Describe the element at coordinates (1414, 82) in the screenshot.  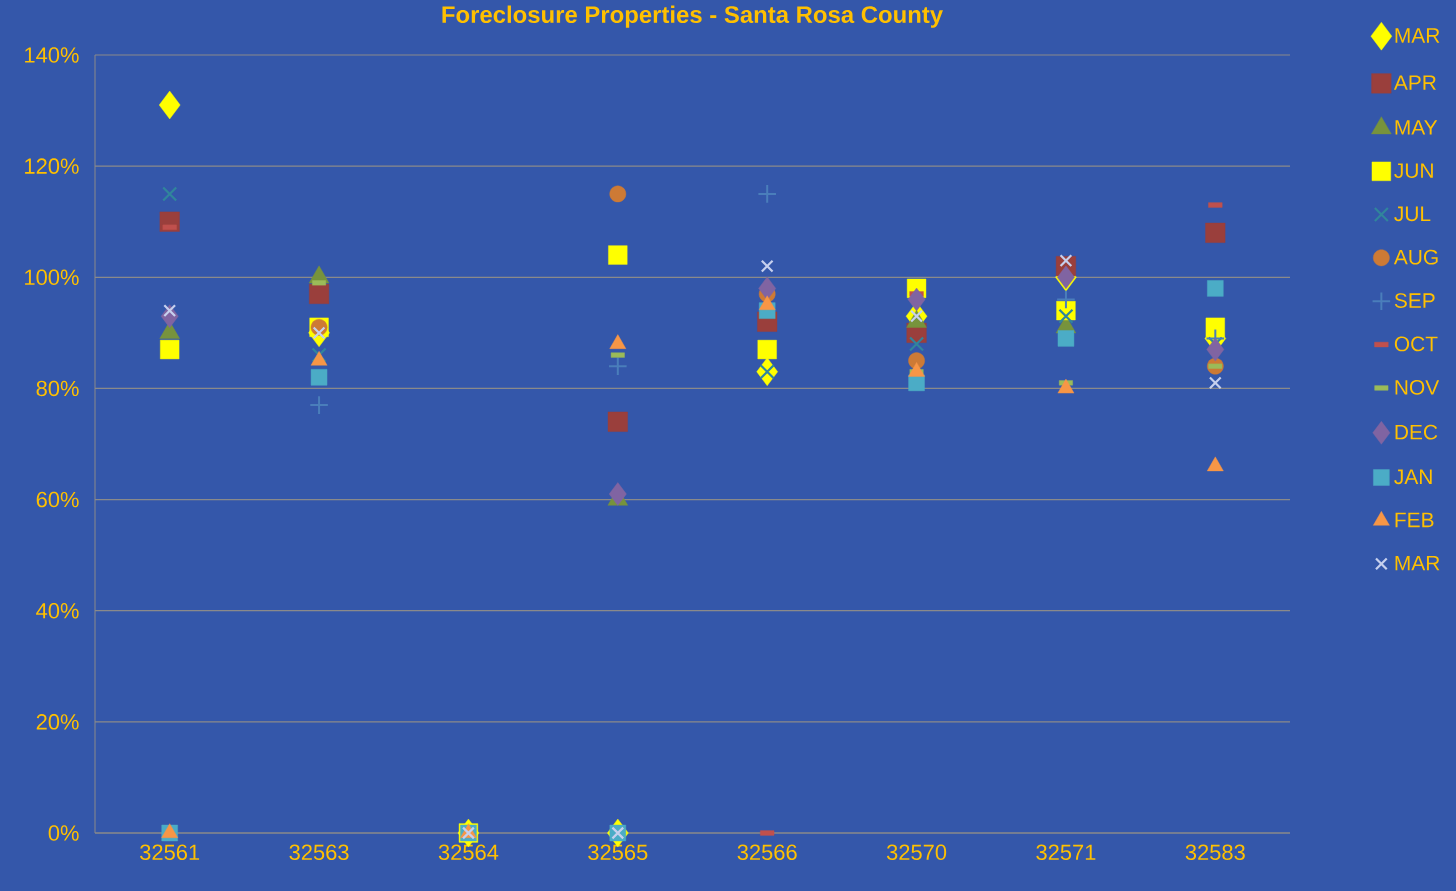
I see `legend-label: APR` at that location.